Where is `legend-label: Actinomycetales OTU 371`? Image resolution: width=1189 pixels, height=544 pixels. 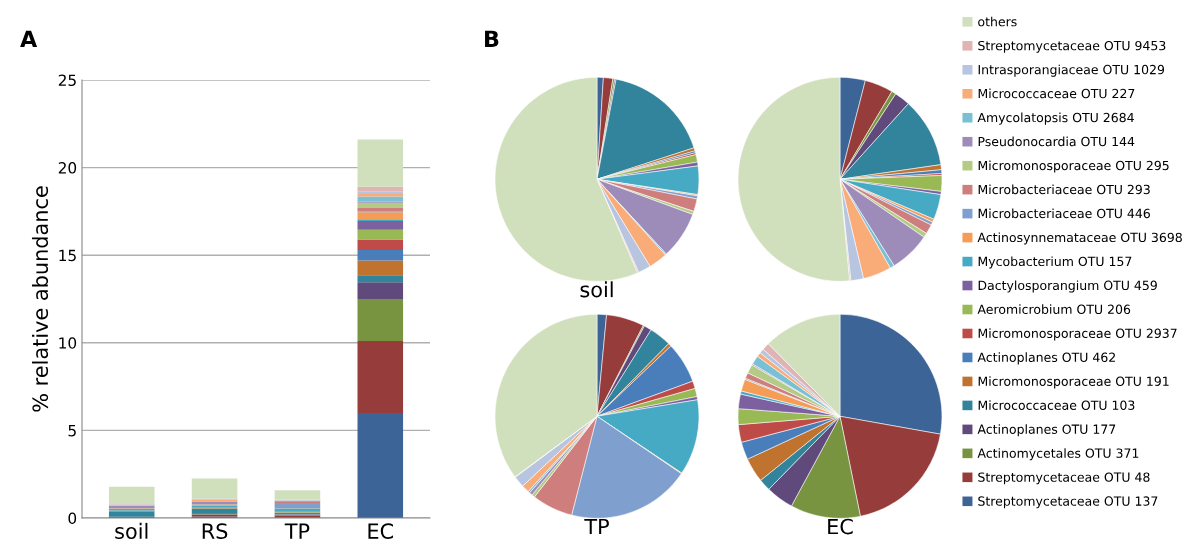
legend-label: Actinomycetales OTU 371 is located at coordinates (1058, 454).